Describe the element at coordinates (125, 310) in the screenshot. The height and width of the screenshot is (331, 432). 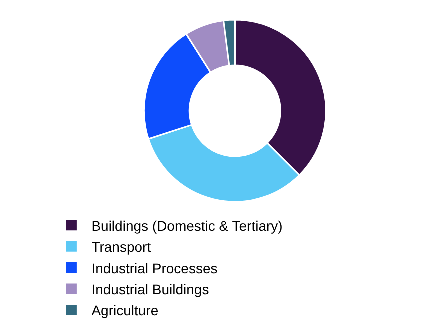
I see `legend-label: Agriculture` at that location.